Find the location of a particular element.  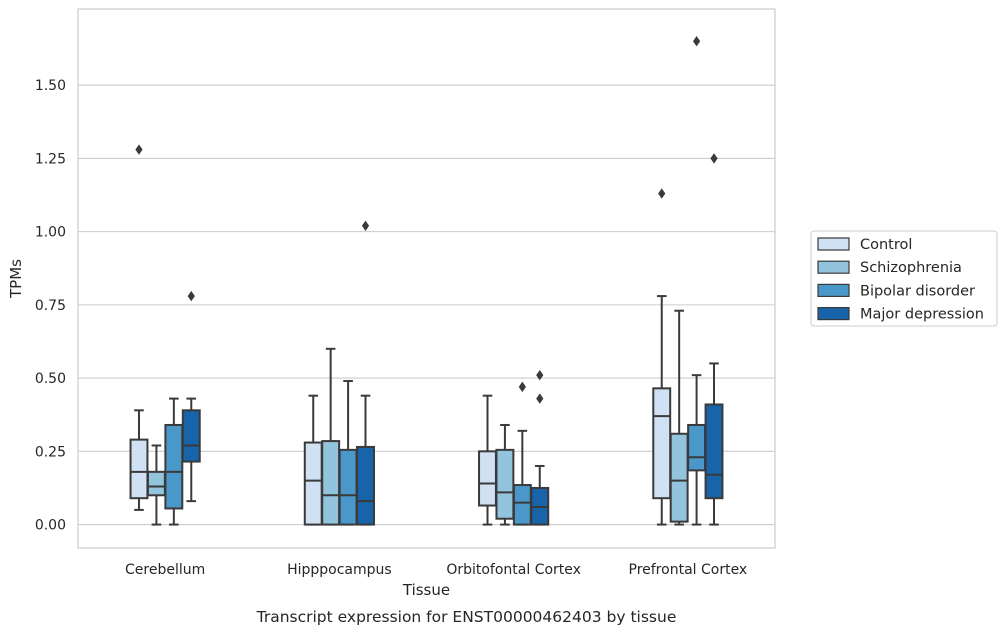

x-tick-label: Cerebellum is located at coordinates (165, 570).